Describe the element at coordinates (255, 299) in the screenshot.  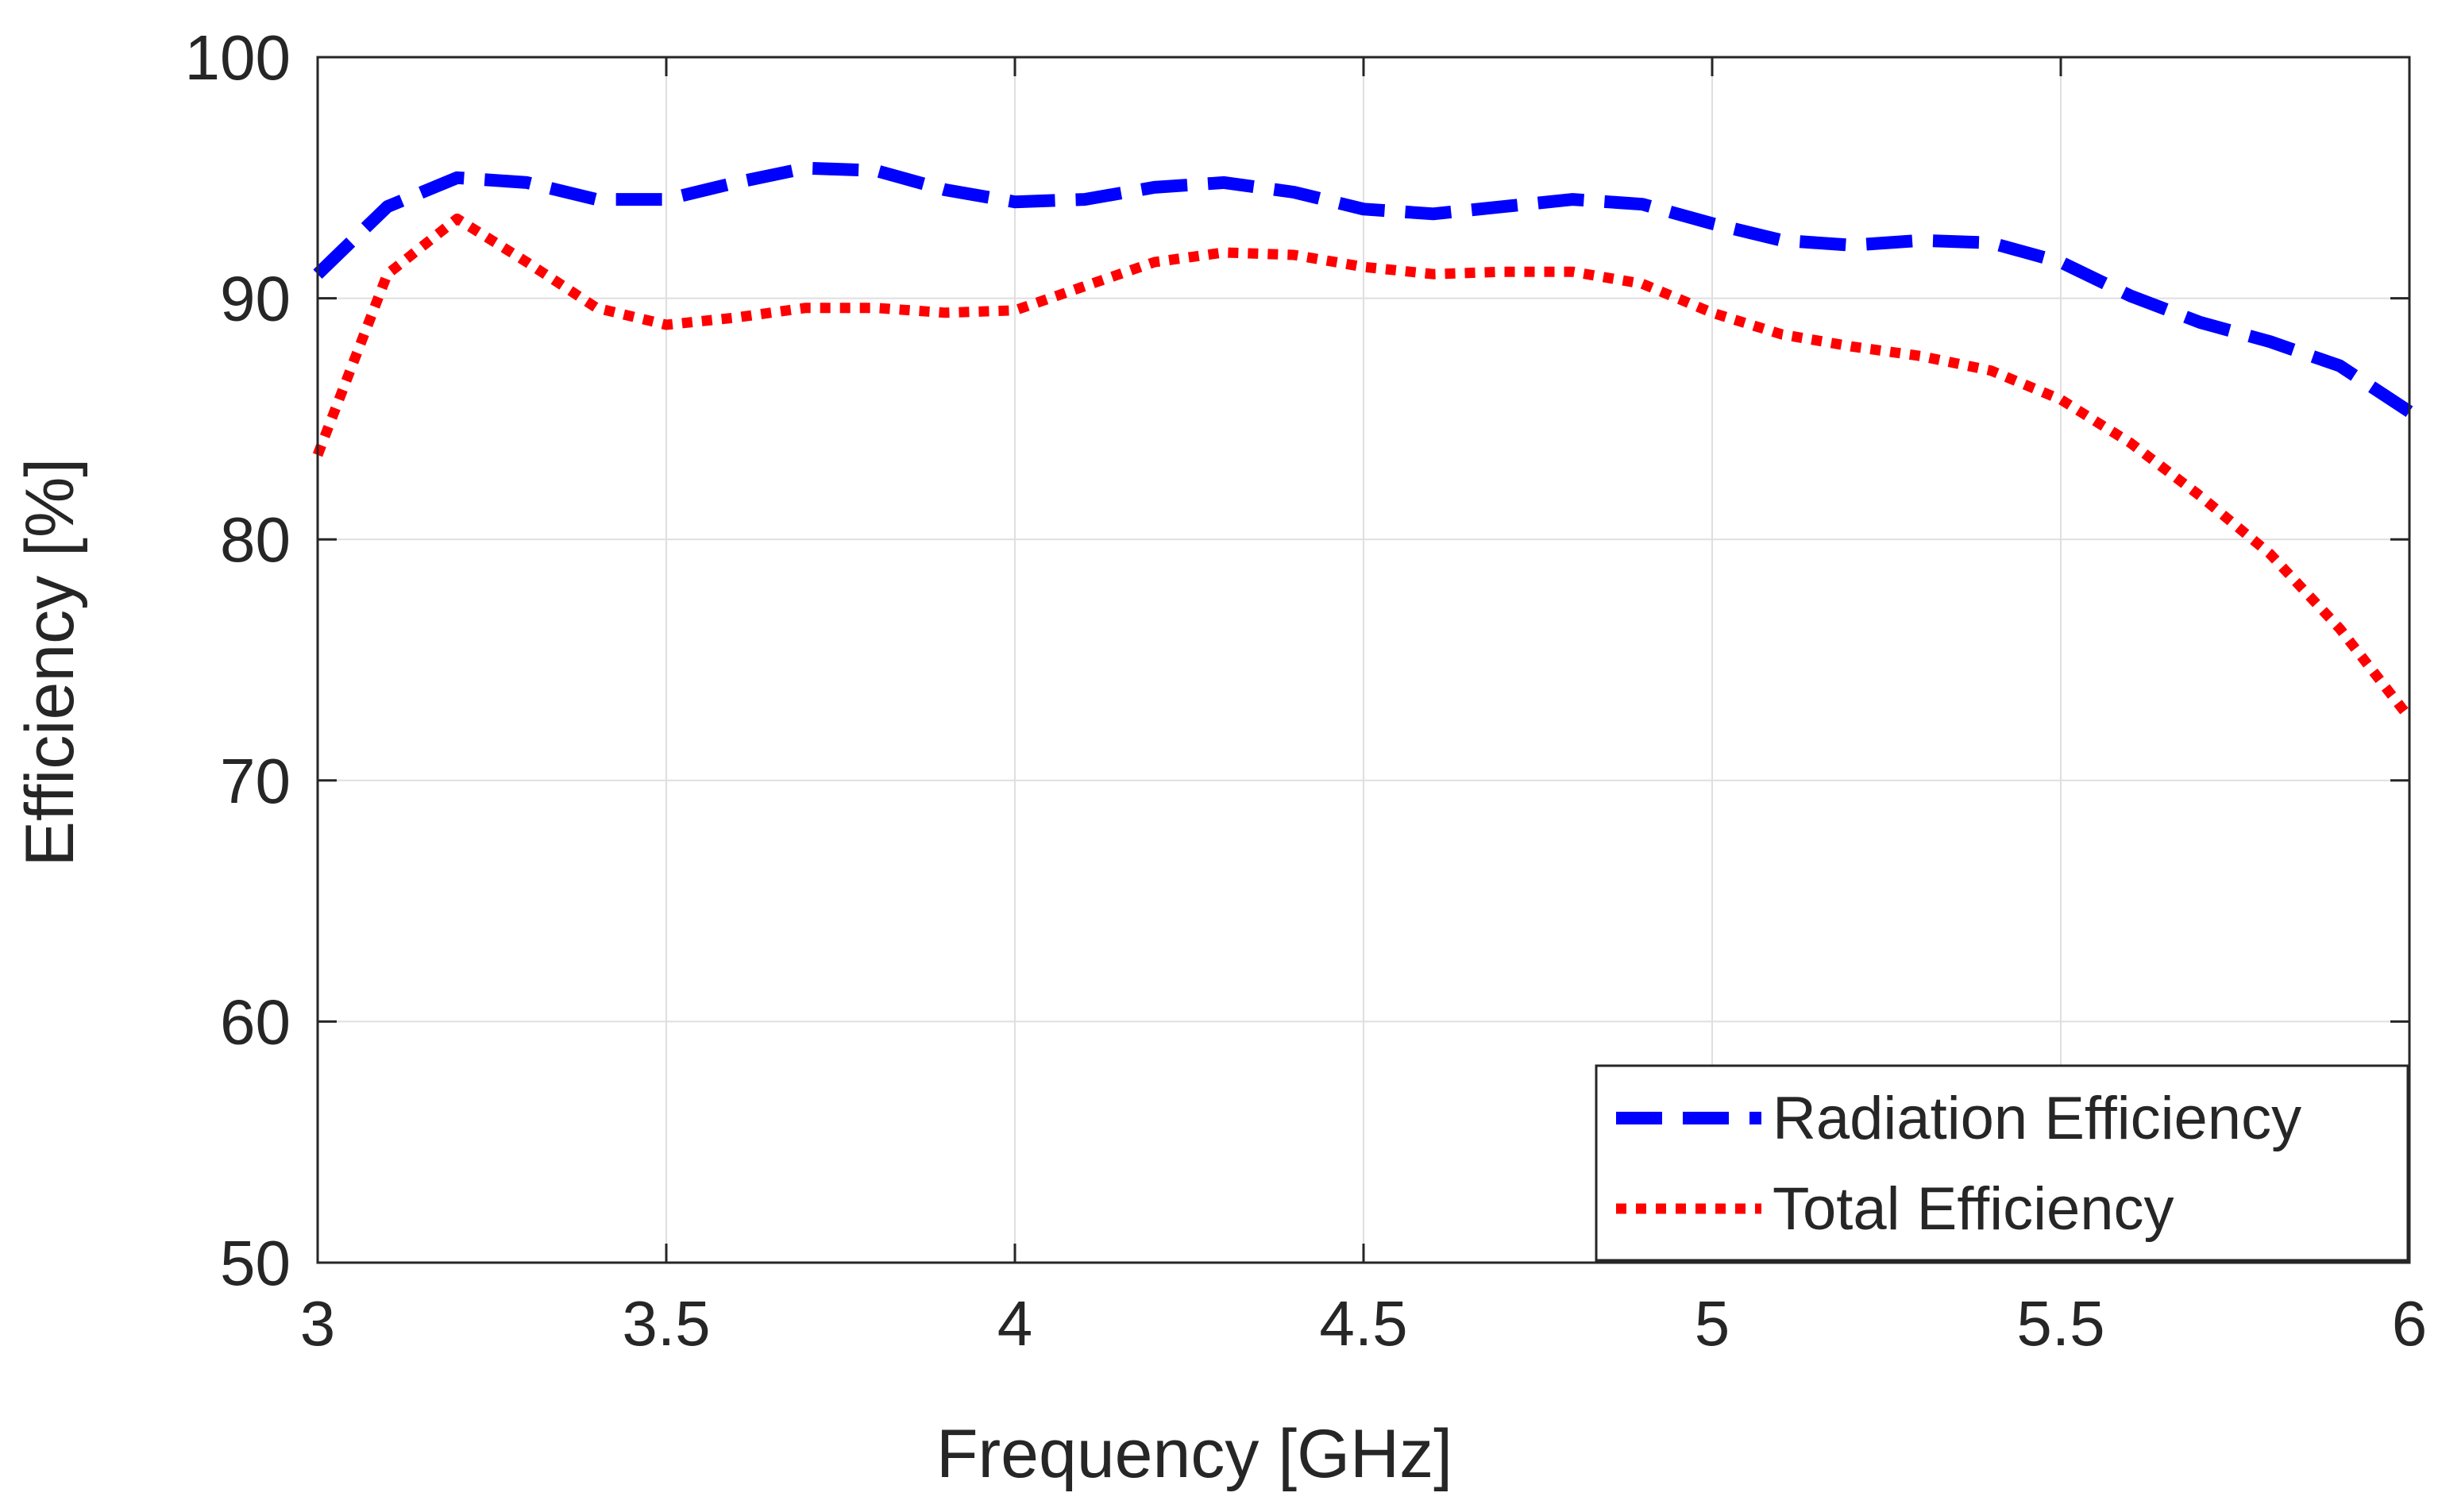
I see `y-tick-label: 90` at that location.